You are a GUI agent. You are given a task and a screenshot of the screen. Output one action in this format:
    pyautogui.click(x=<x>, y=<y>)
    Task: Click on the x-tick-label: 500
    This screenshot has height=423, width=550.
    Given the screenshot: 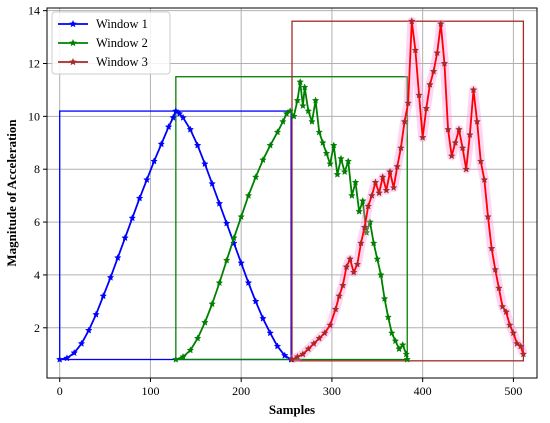 What is the action you would take?
    pyautogui.click(x=513, y=391)
    